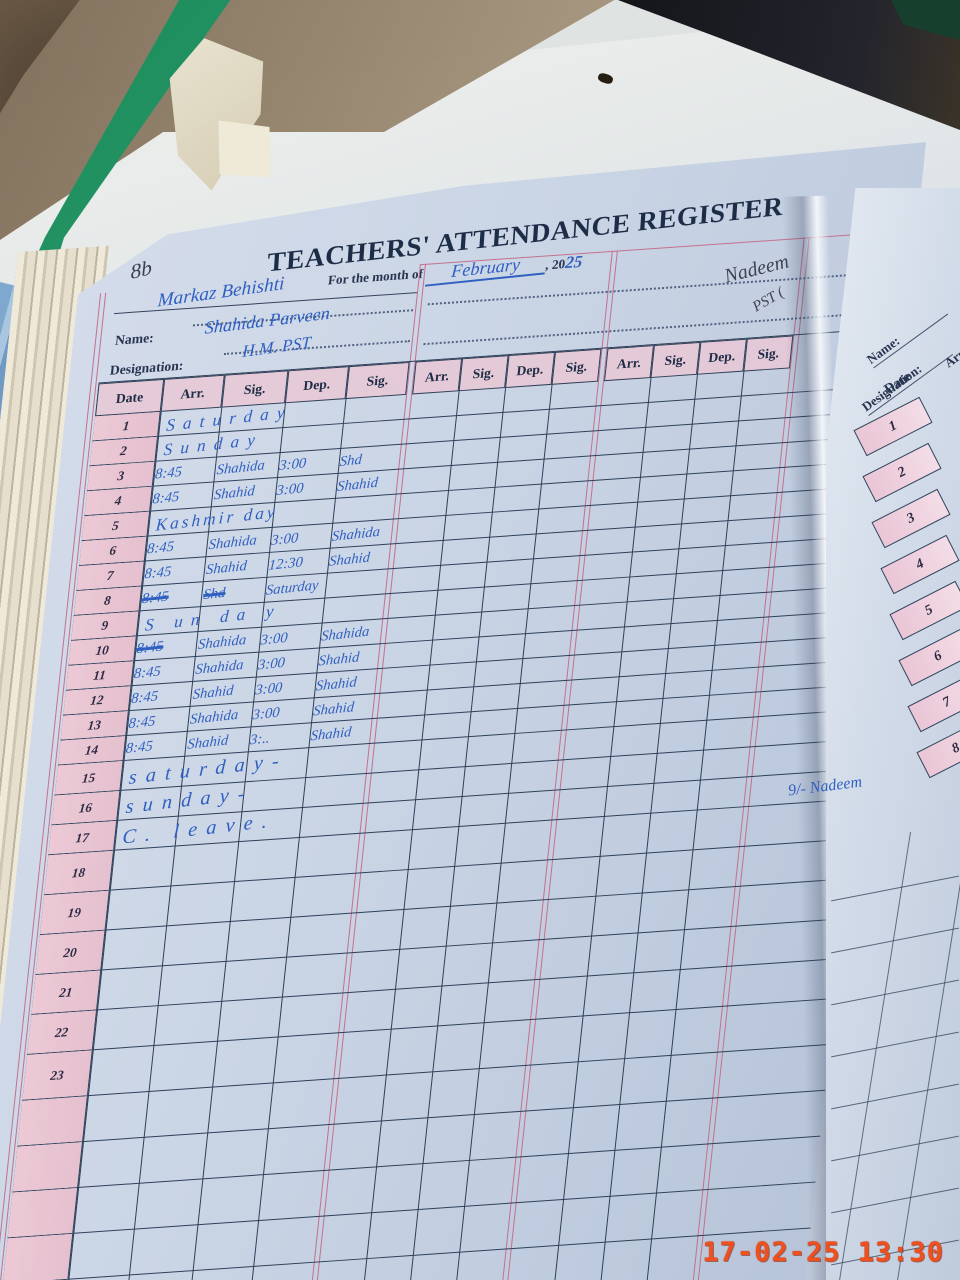 The height and width of the screenshot is (1280, 960). What do you see at coordinates (141, 269) in the screenshot?
I see `handwritten-page-number: 8b` at bounding box center [141, 269].